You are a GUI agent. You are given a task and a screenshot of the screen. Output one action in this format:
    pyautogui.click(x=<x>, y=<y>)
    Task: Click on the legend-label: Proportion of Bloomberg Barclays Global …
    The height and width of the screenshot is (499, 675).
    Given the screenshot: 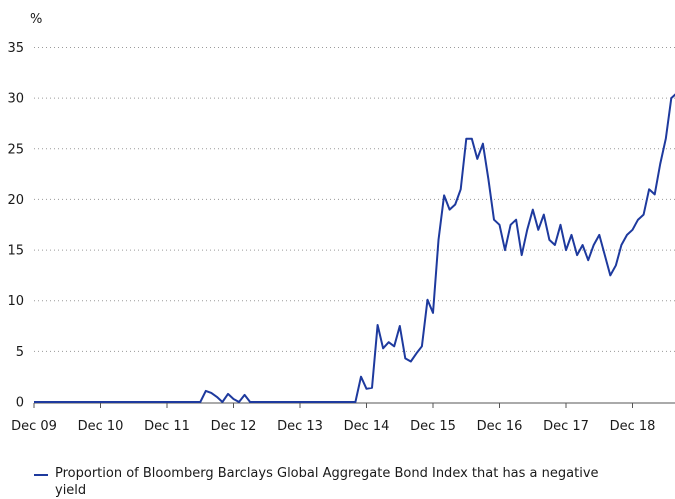 What is the action you would take?
    pyautogui.click(x=327, y=482)
    